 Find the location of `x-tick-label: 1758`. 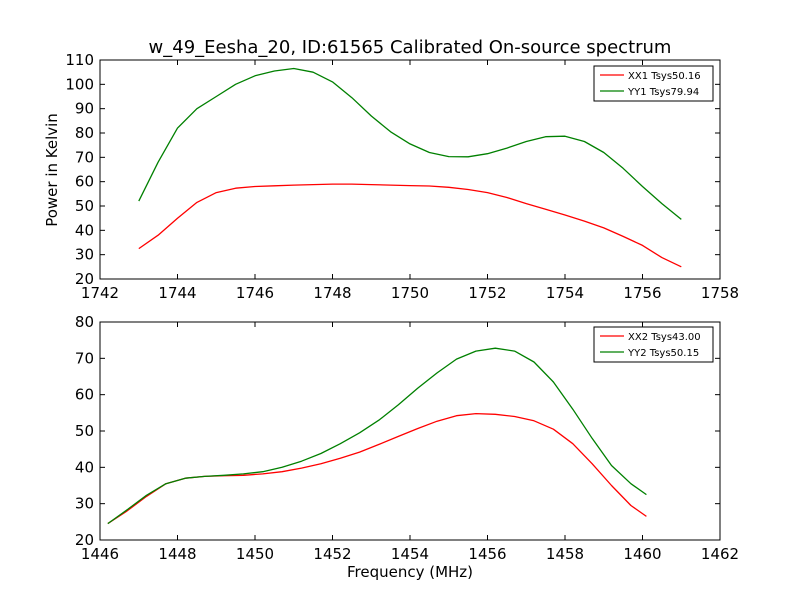

x-tick-label: 1758 is located at coordinates (720, 293).